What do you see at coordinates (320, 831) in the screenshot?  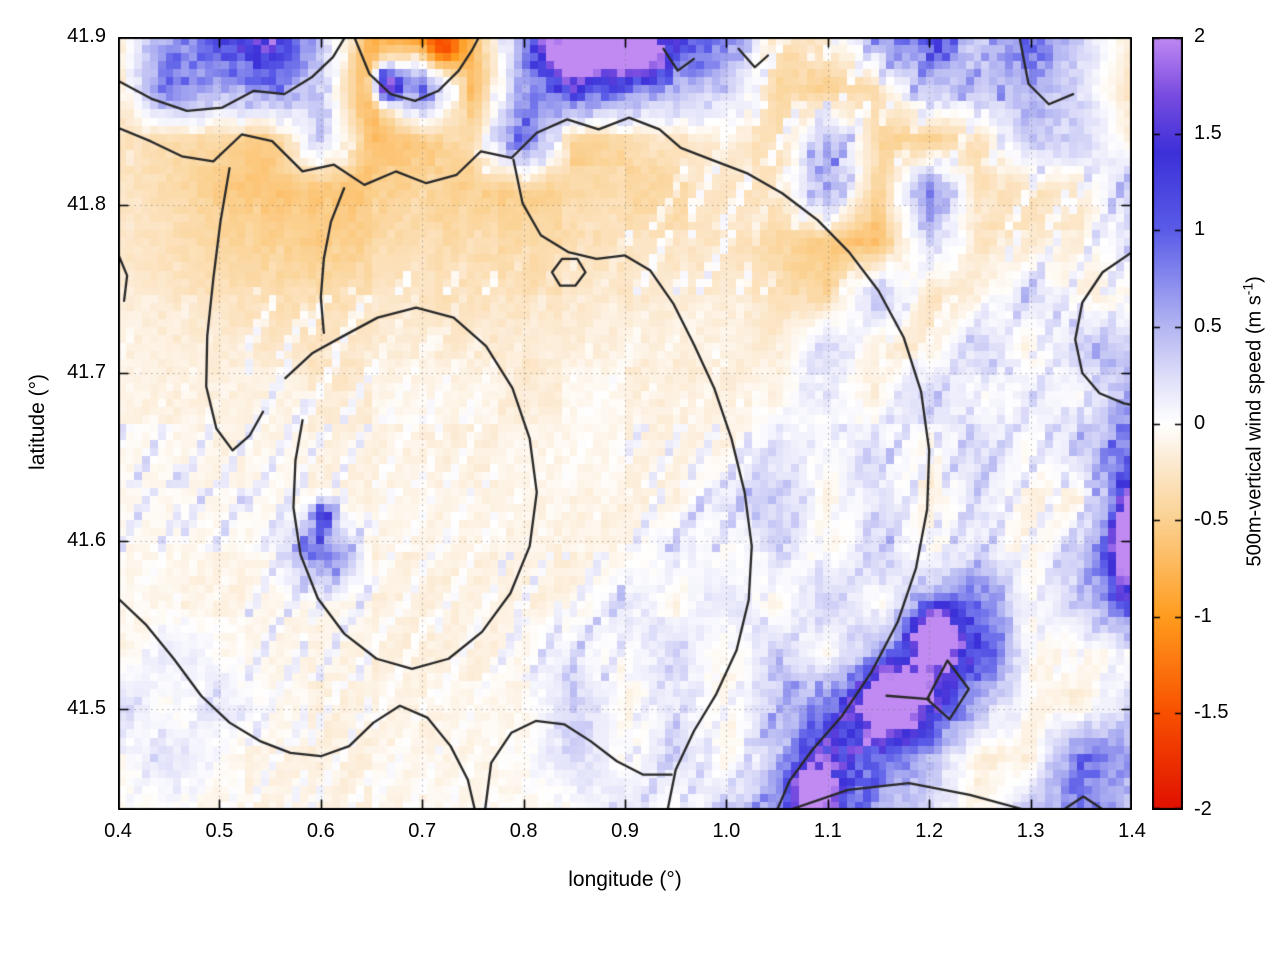 I see `x-tick-label: 0.6` at bounding box center [320, 831].